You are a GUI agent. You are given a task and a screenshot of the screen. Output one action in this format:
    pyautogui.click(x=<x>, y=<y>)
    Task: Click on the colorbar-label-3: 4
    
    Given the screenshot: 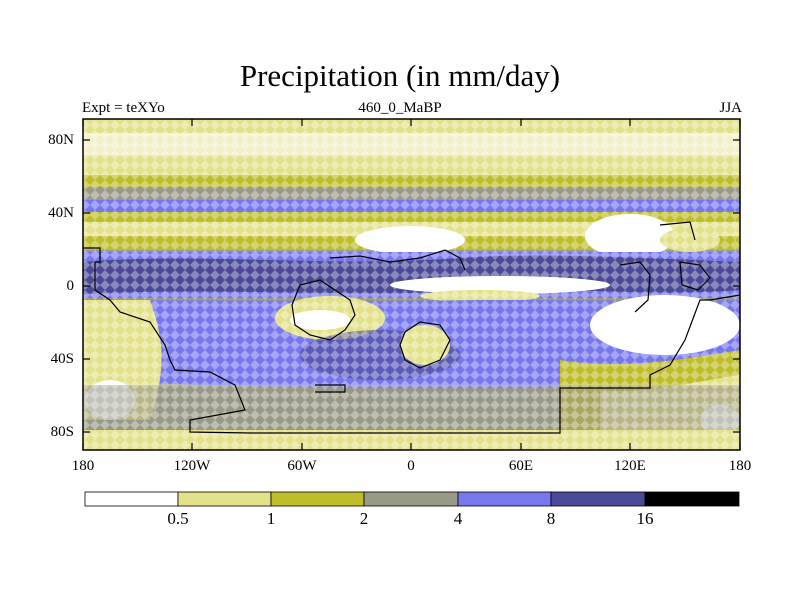 What is the action you would take?
    pyautogui.click(x=458, y=518)
    